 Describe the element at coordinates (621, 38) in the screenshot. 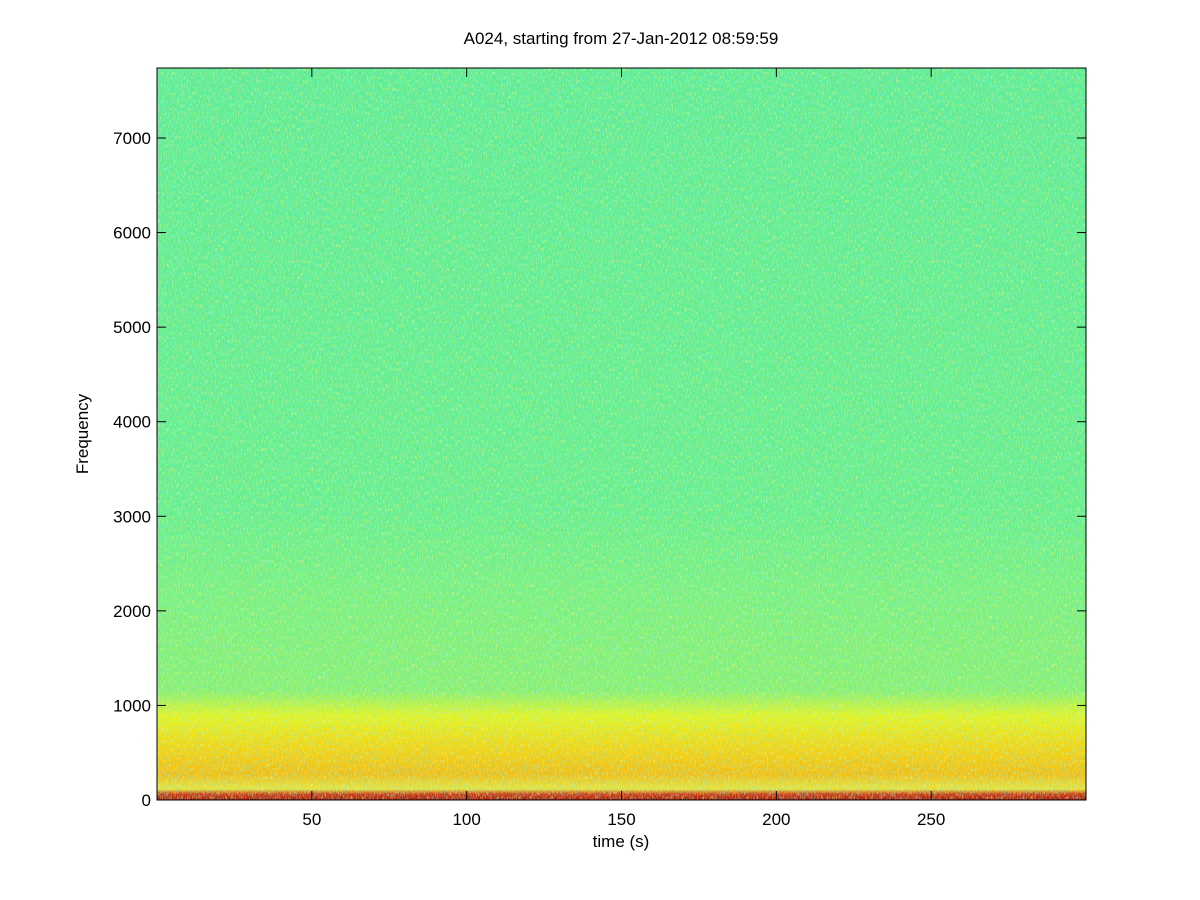

I see `chart-title: A024, starting from 27-Jan-2012 08:59:59` at that location.